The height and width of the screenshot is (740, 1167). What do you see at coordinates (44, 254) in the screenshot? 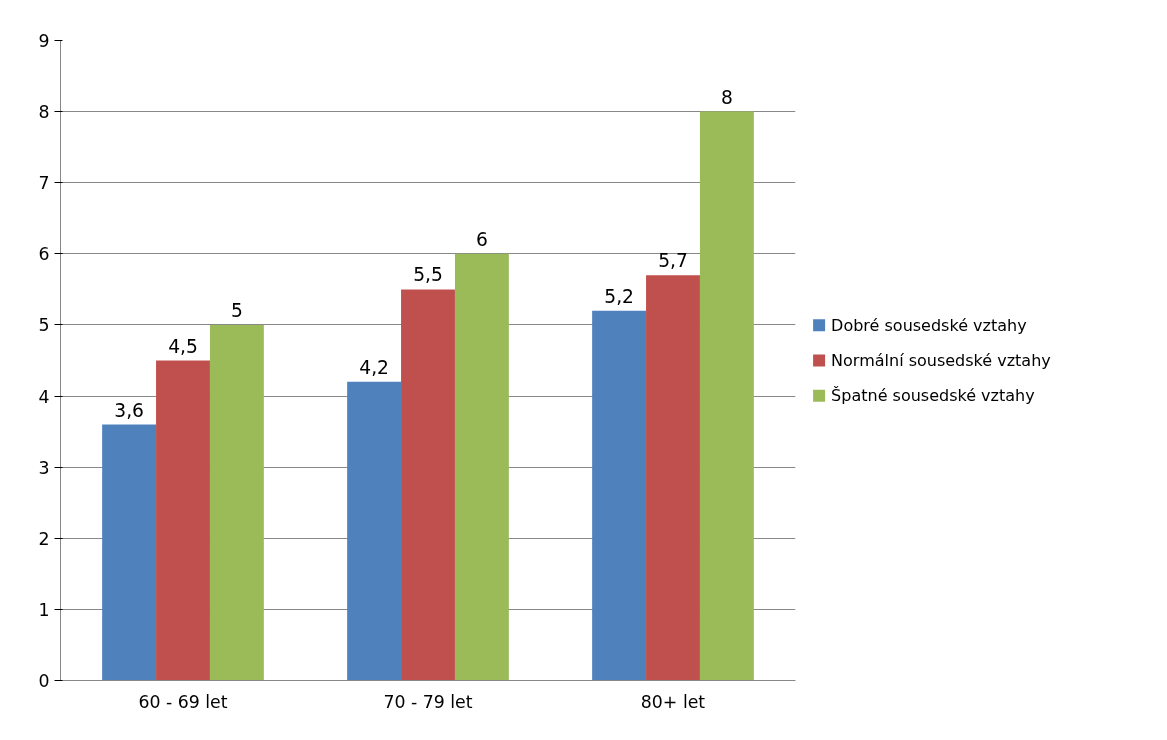
I see `y-tick-label: 6` at bounding box center [44, 254].